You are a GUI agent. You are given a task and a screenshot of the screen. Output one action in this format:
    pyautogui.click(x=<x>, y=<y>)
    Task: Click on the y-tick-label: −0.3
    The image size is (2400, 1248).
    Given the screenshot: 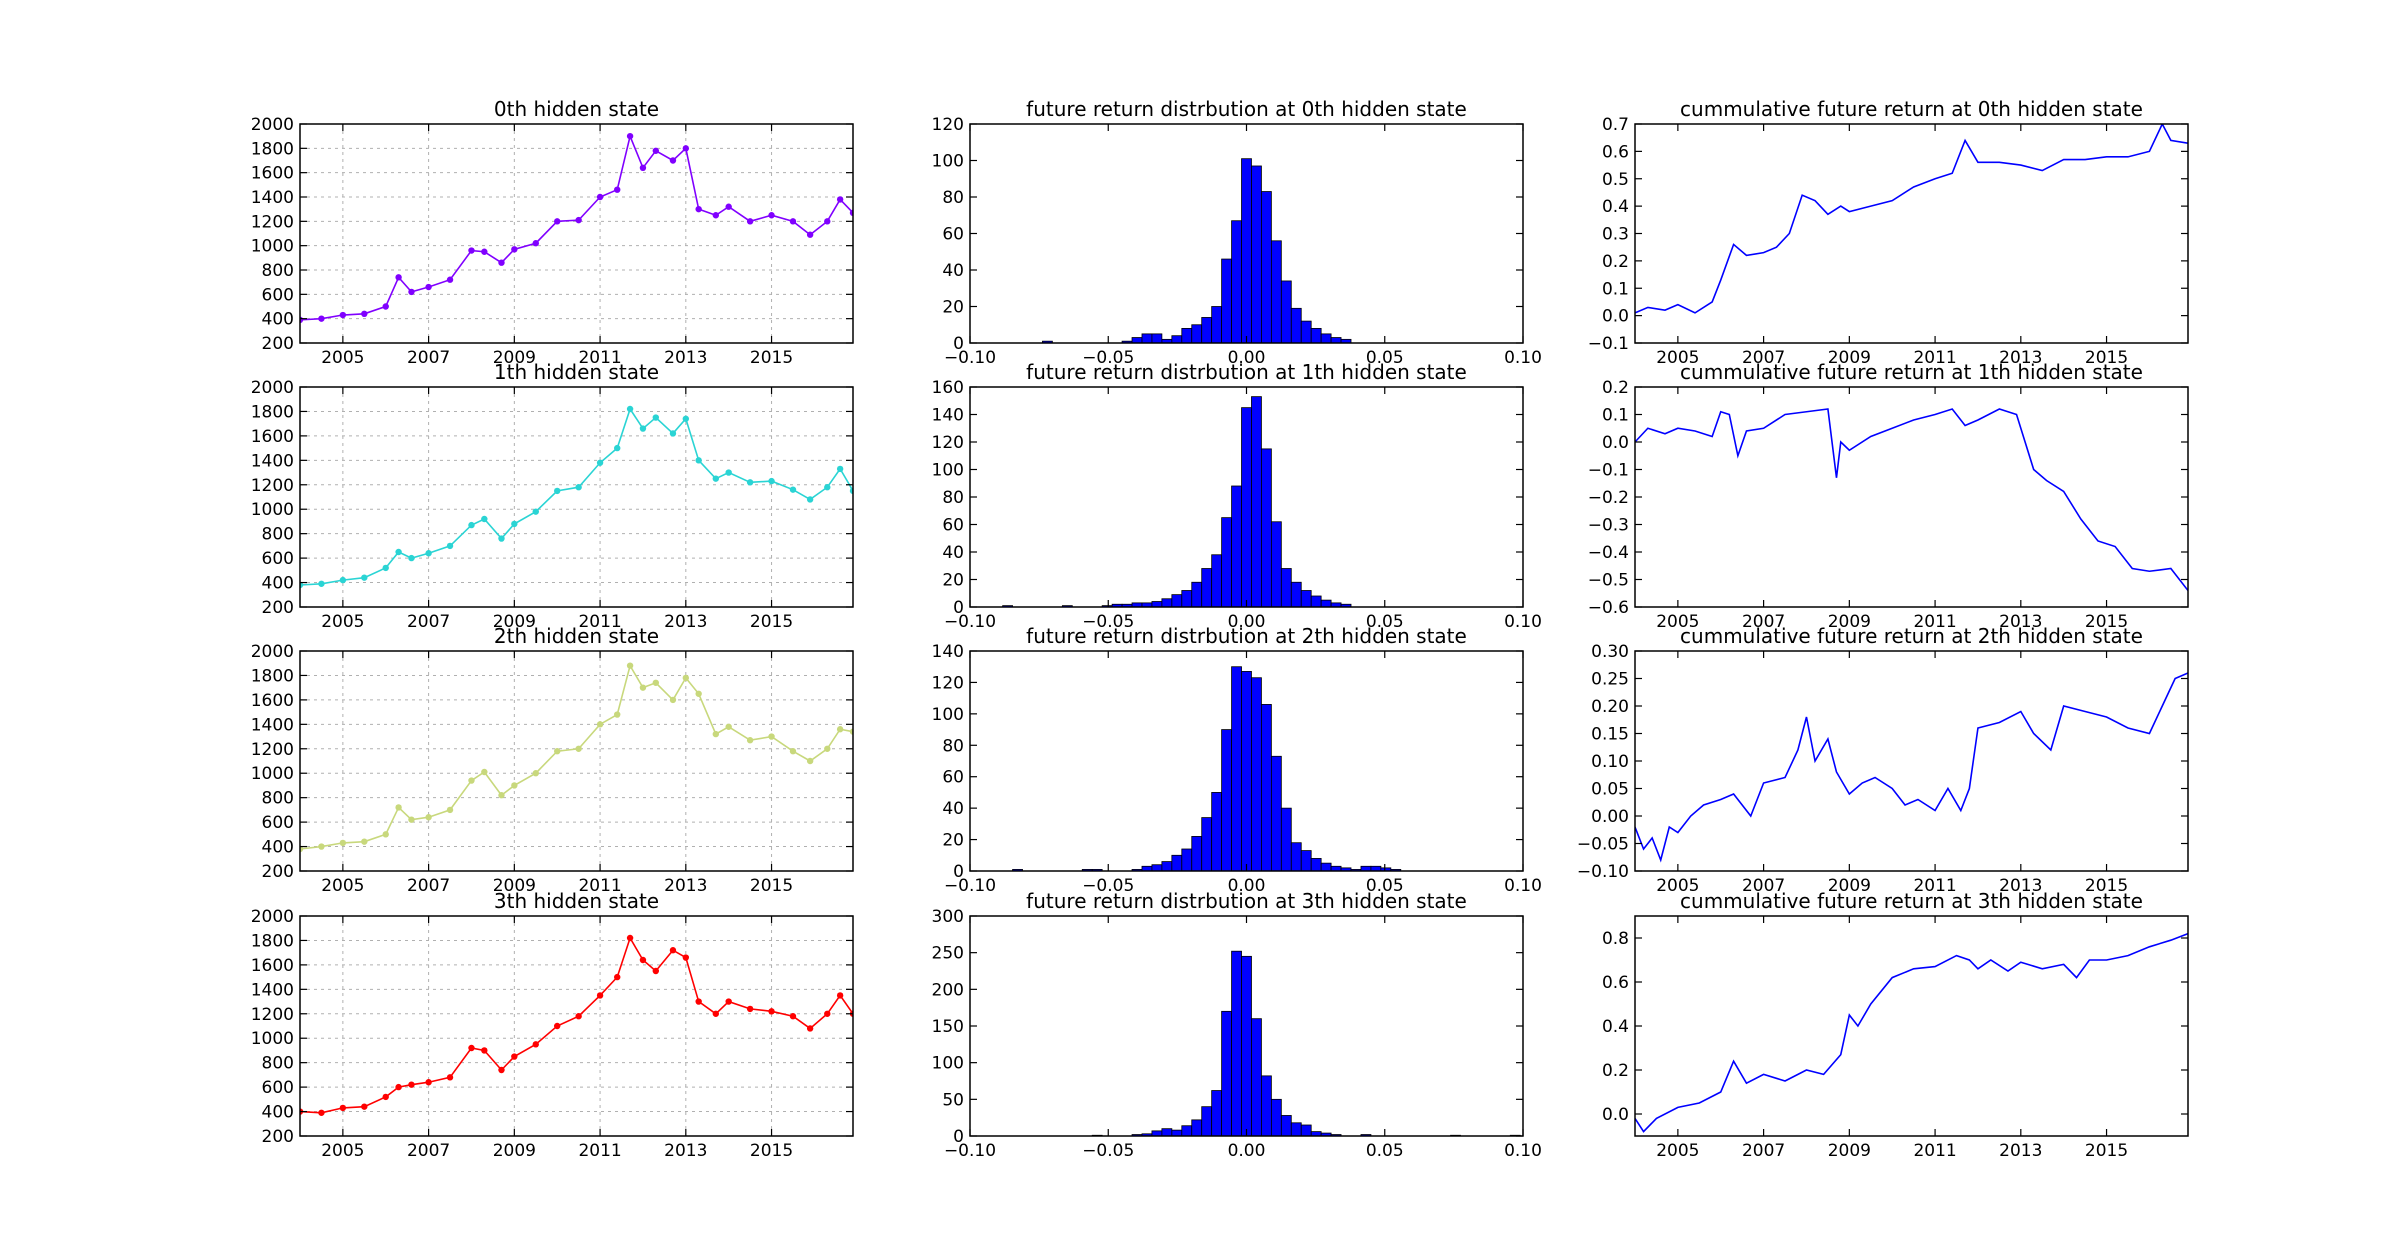 What is the action you would take?
    pyautogui.click(x=1608, y=526)
    